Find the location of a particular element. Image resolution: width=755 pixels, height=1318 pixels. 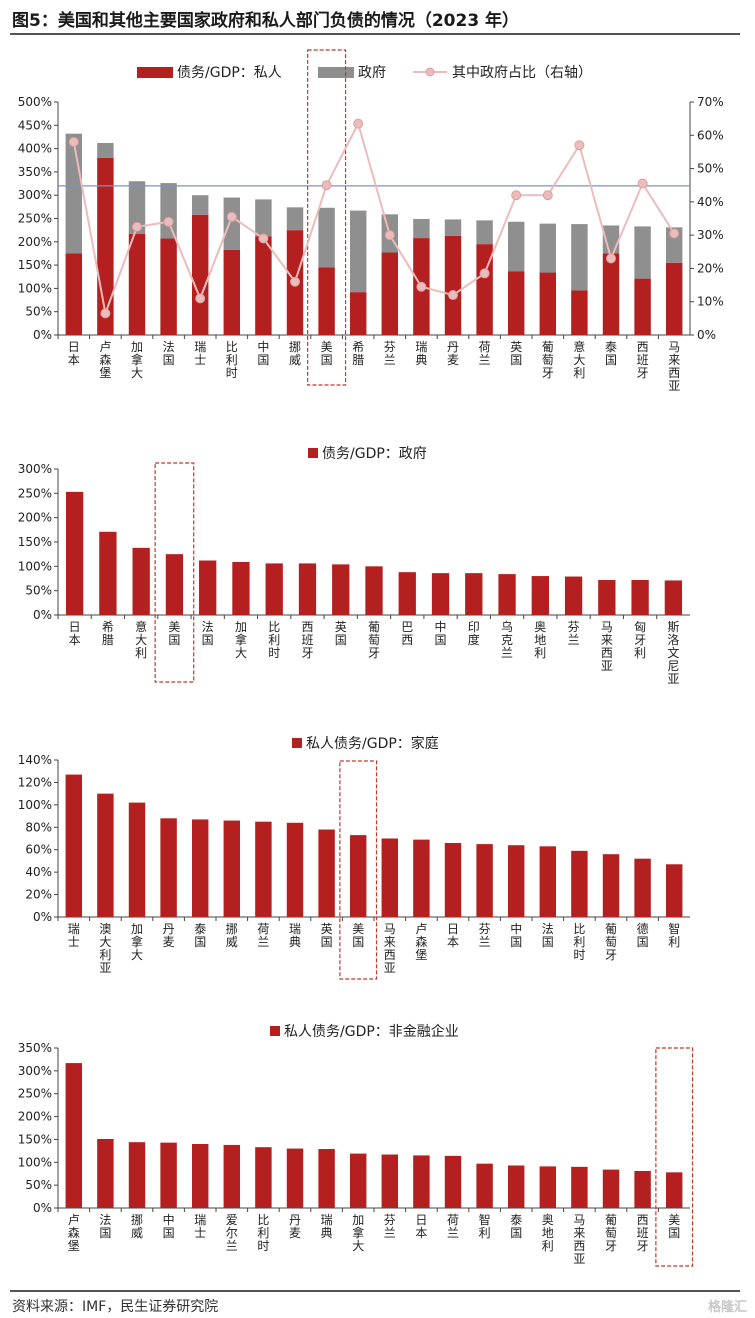

gov-y-tick-label: 150% is located at coordinates (35, 542).